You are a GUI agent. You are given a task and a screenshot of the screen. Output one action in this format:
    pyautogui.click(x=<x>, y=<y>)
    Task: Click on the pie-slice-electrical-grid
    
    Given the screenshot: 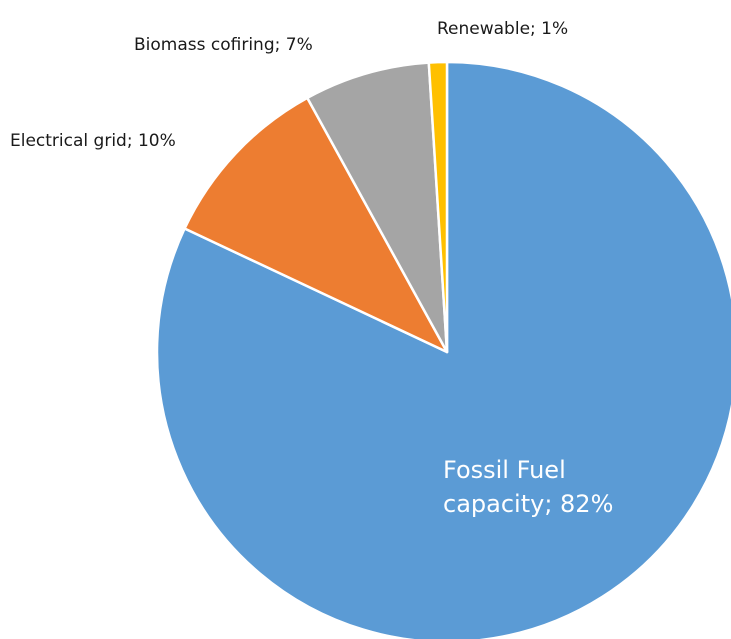 What is the action you would take?
    pyautogui.click(x=316, y=225)
    